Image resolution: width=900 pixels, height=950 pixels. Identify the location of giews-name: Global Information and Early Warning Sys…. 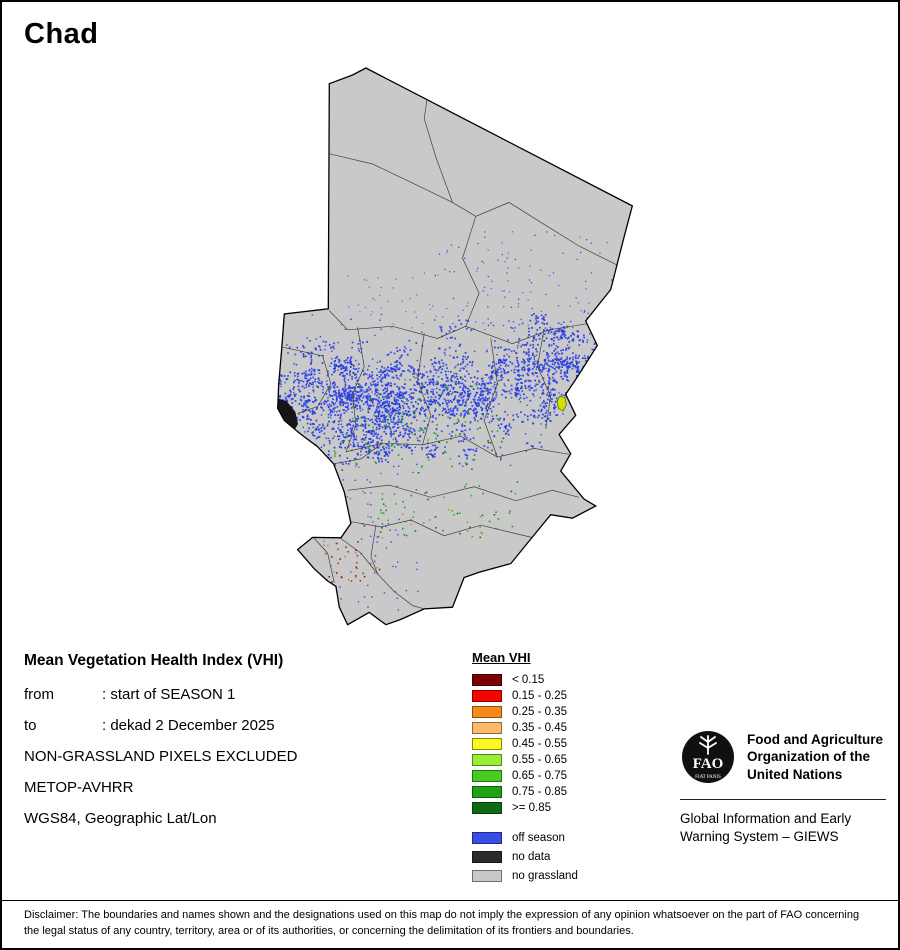
(783, 828).